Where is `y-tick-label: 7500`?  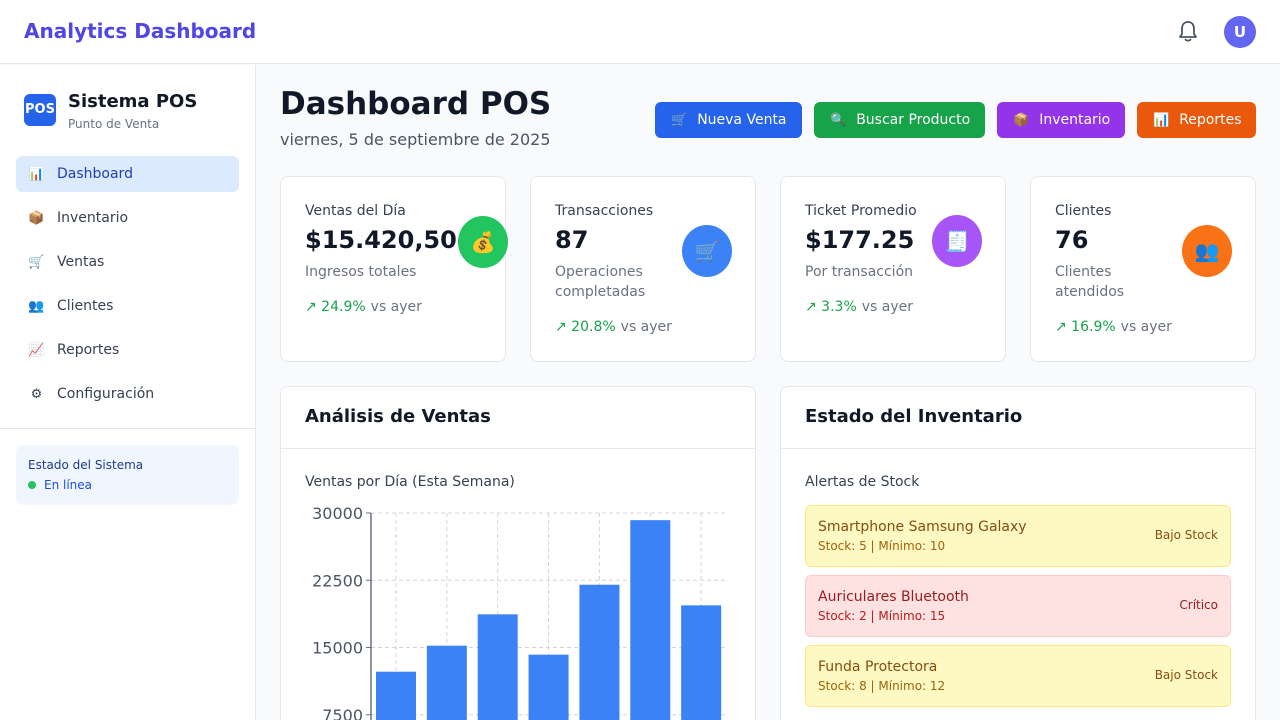
y-tick-label: 7500 is located at coordinates (342, 713).